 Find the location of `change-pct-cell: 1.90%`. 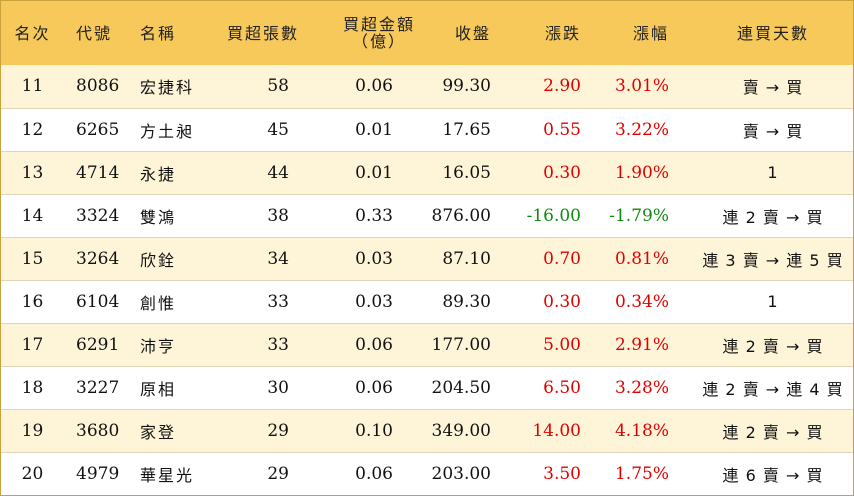

change-pct-cell: 1.90% is located at coordinates (648, 172).